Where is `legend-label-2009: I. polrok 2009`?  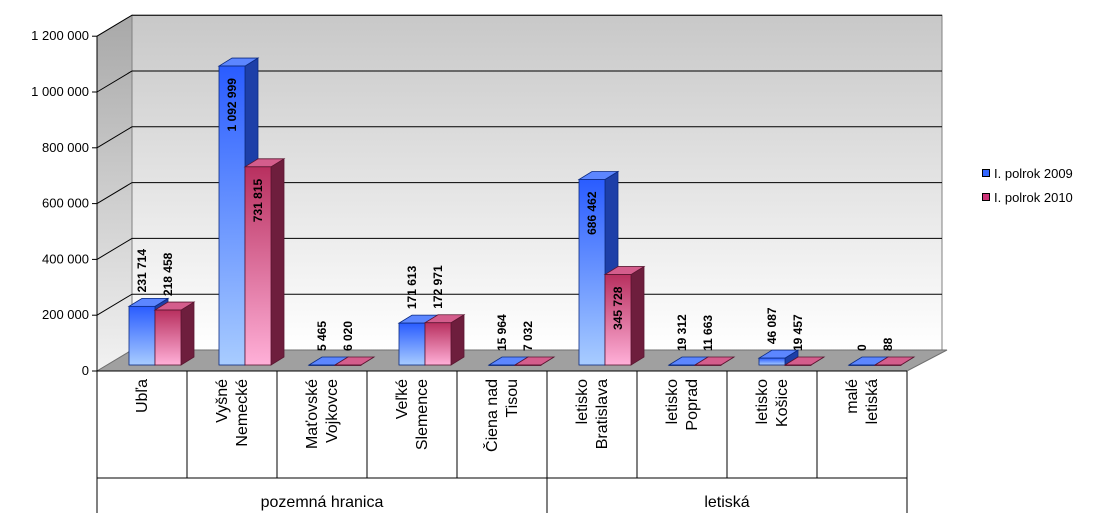
legend-label-2009: I. polrok 2009 is located at coordinates (1033, 173).